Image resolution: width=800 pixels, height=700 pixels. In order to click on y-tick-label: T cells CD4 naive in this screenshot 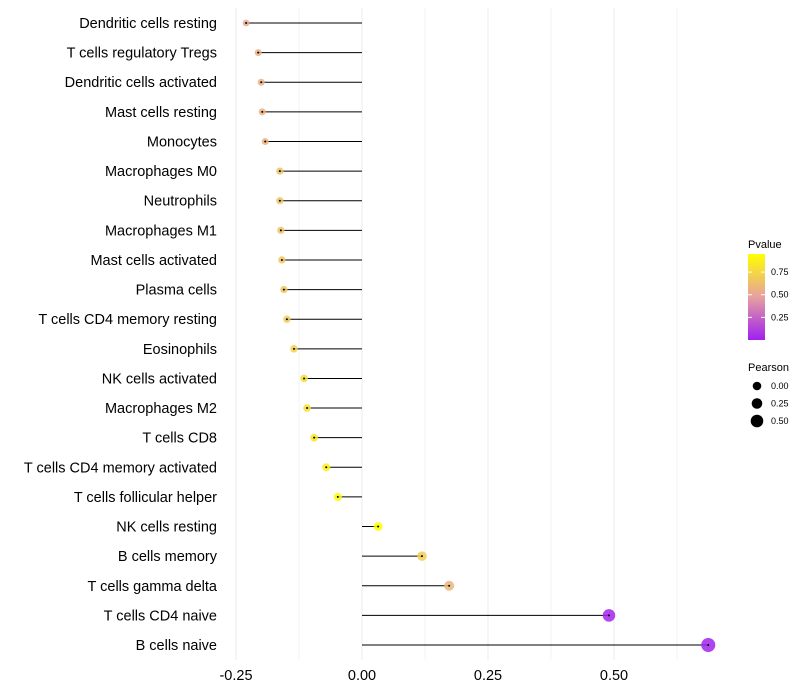, I will do `click(160, 616)`.